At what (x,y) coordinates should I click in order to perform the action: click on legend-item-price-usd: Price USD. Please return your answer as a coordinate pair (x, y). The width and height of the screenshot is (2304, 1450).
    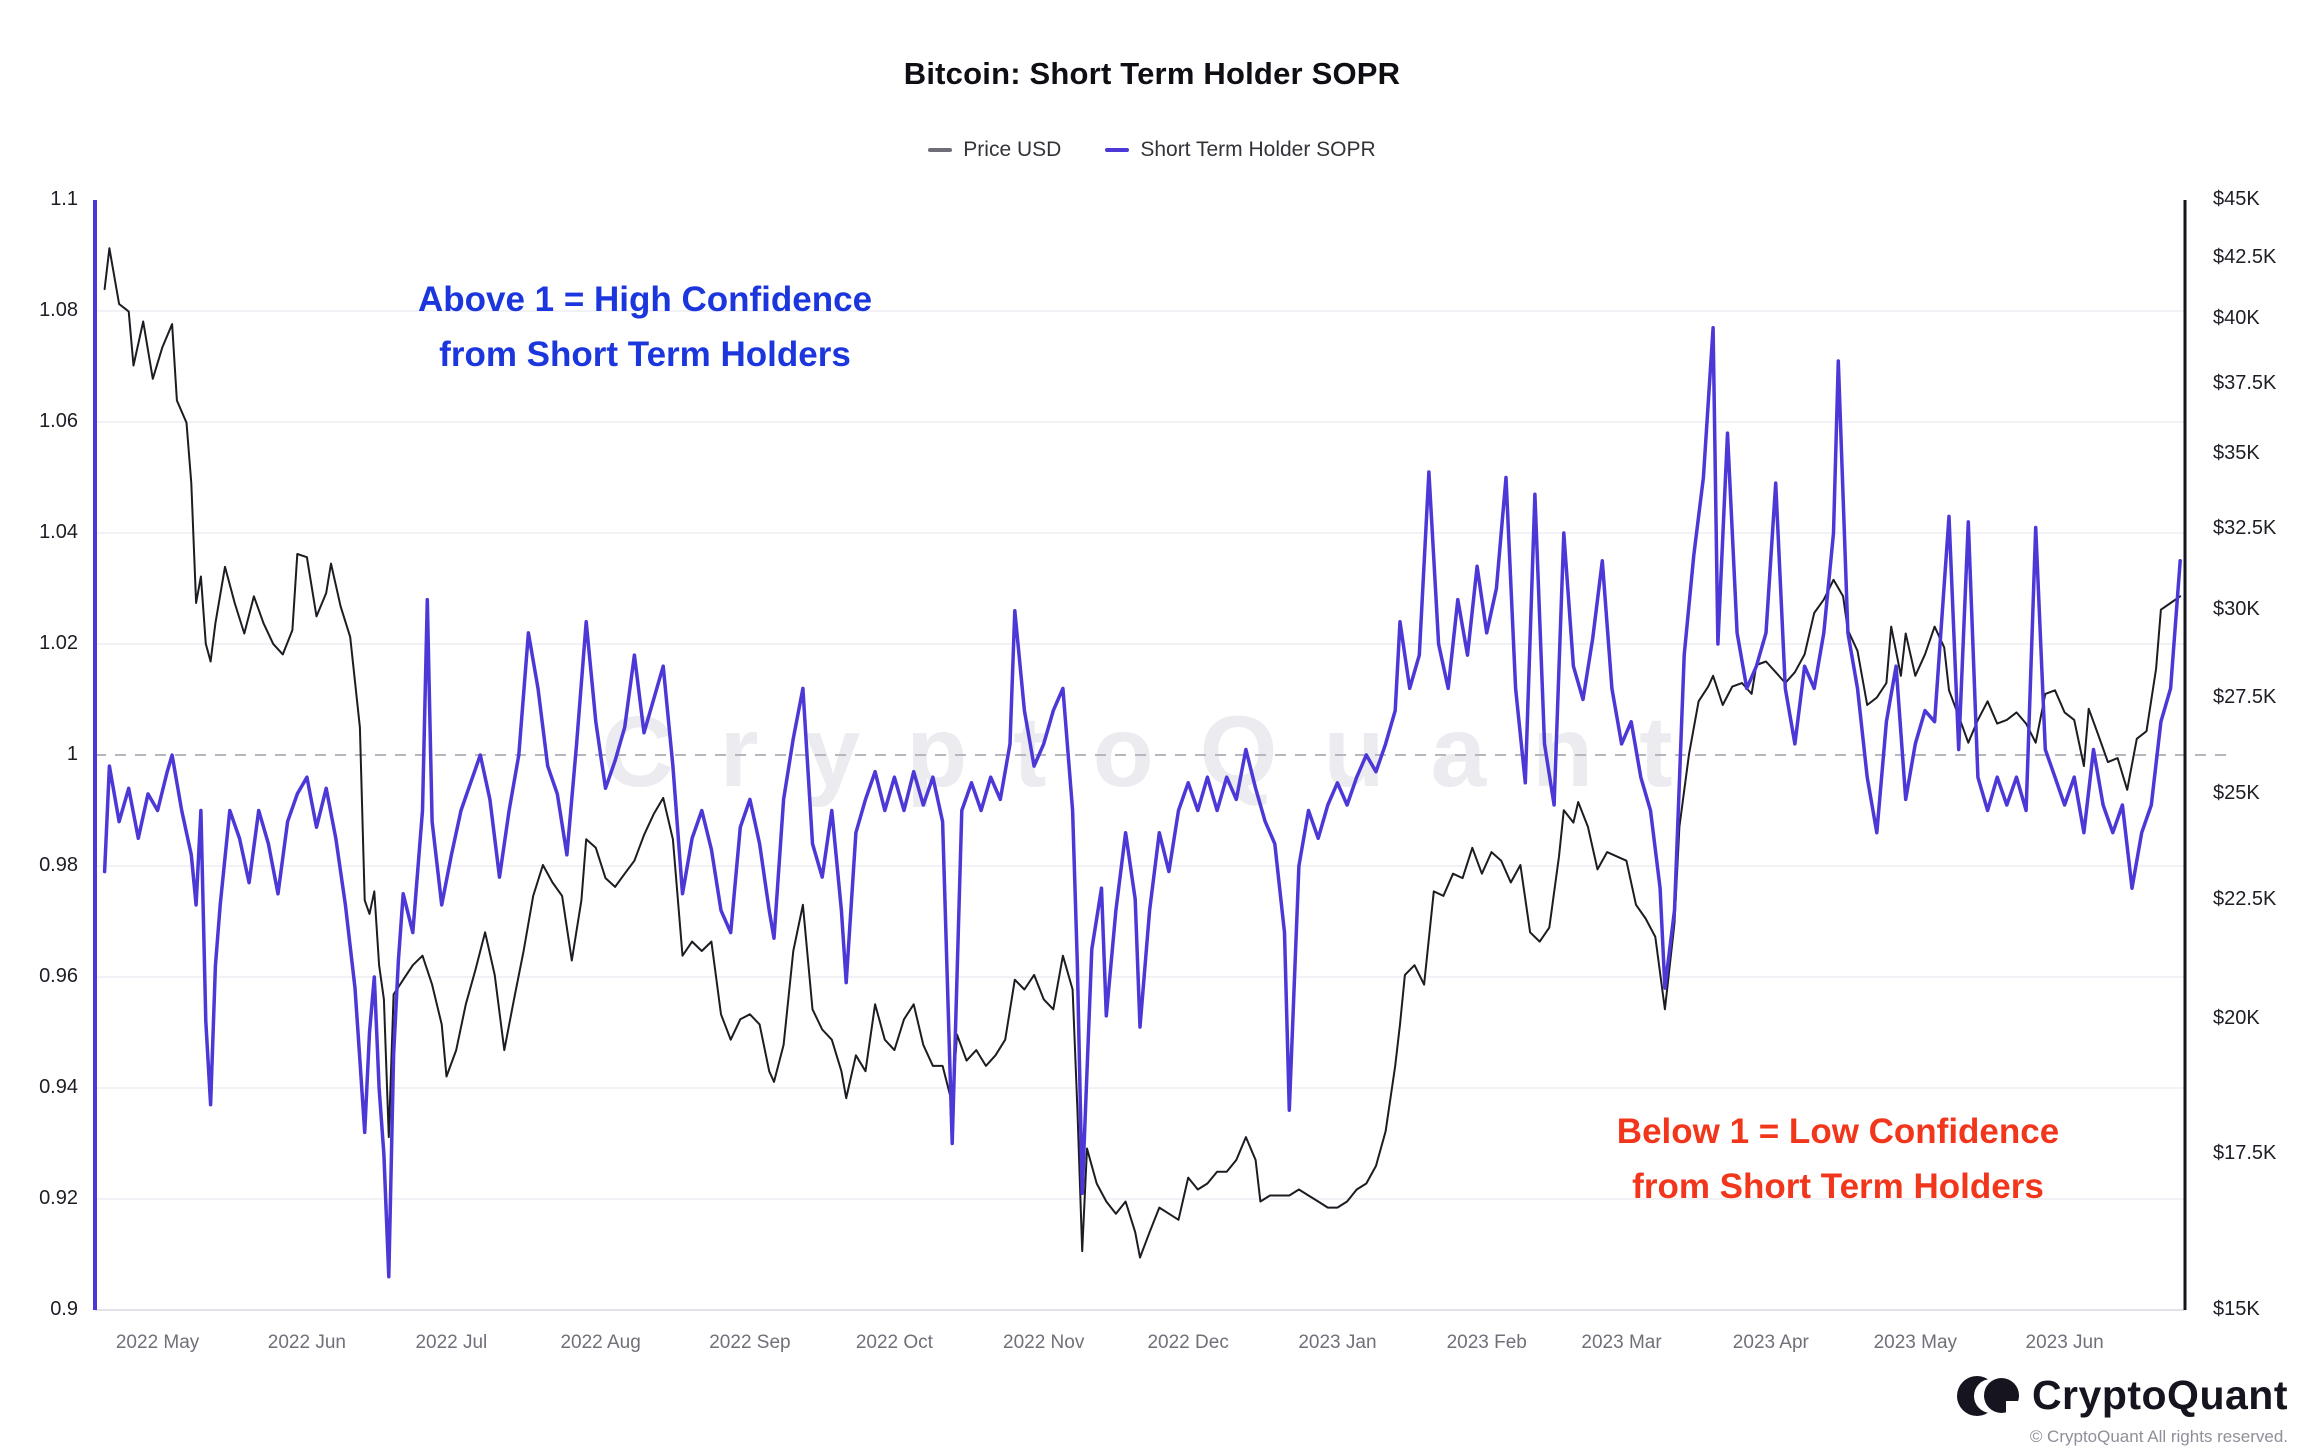
    Looking at the image, I should click on (994, 150).